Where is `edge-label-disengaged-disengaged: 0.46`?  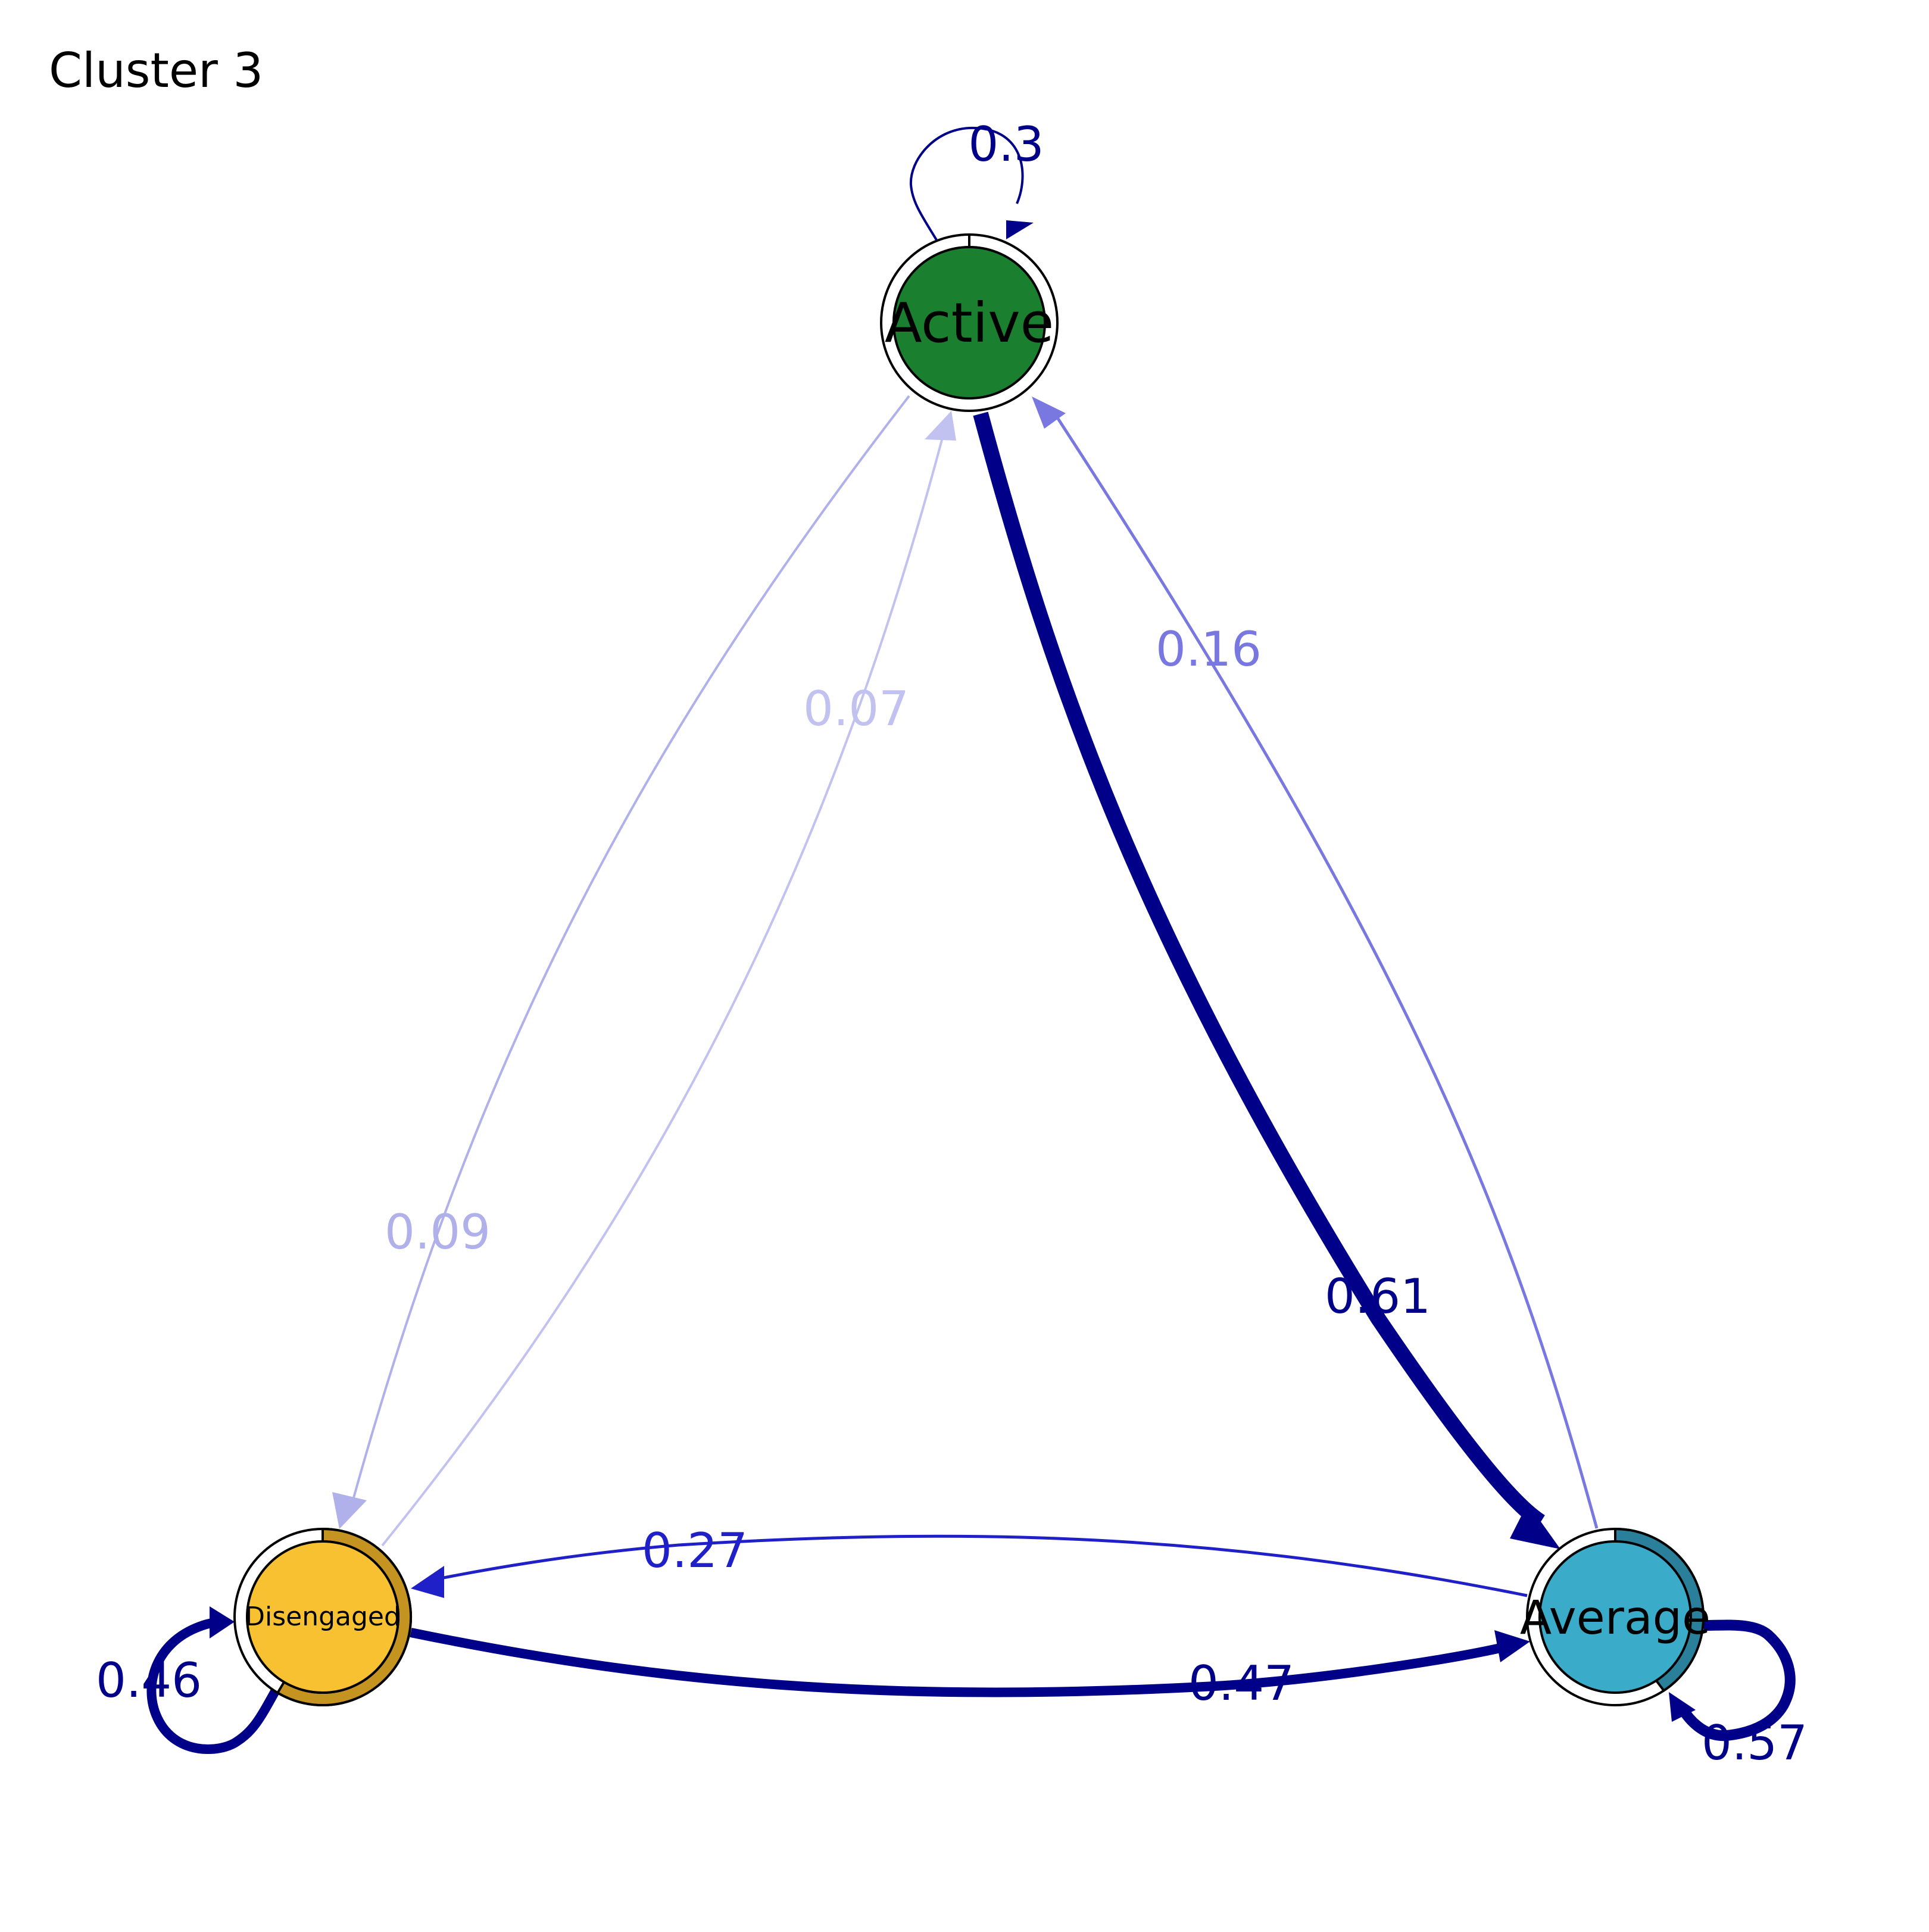
edge-label-disengaged-disengaged: 0.46 is located at coordinates (149, 1680).